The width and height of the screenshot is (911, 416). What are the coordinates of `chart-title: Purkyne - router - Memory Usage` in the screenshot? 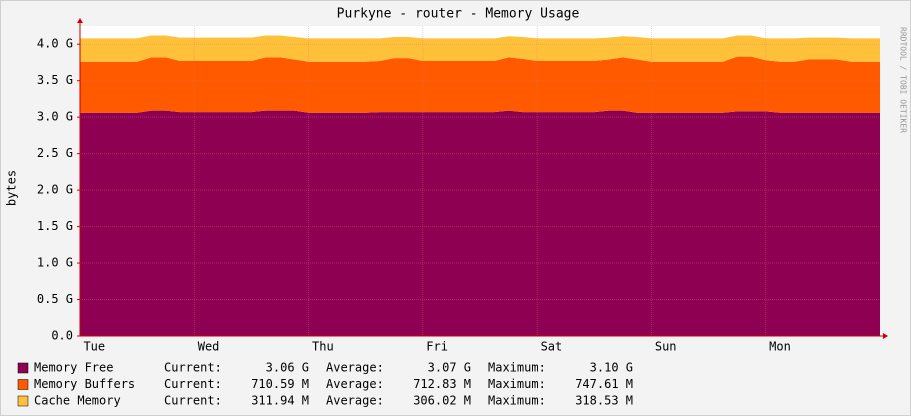 It's located at (458, 14).